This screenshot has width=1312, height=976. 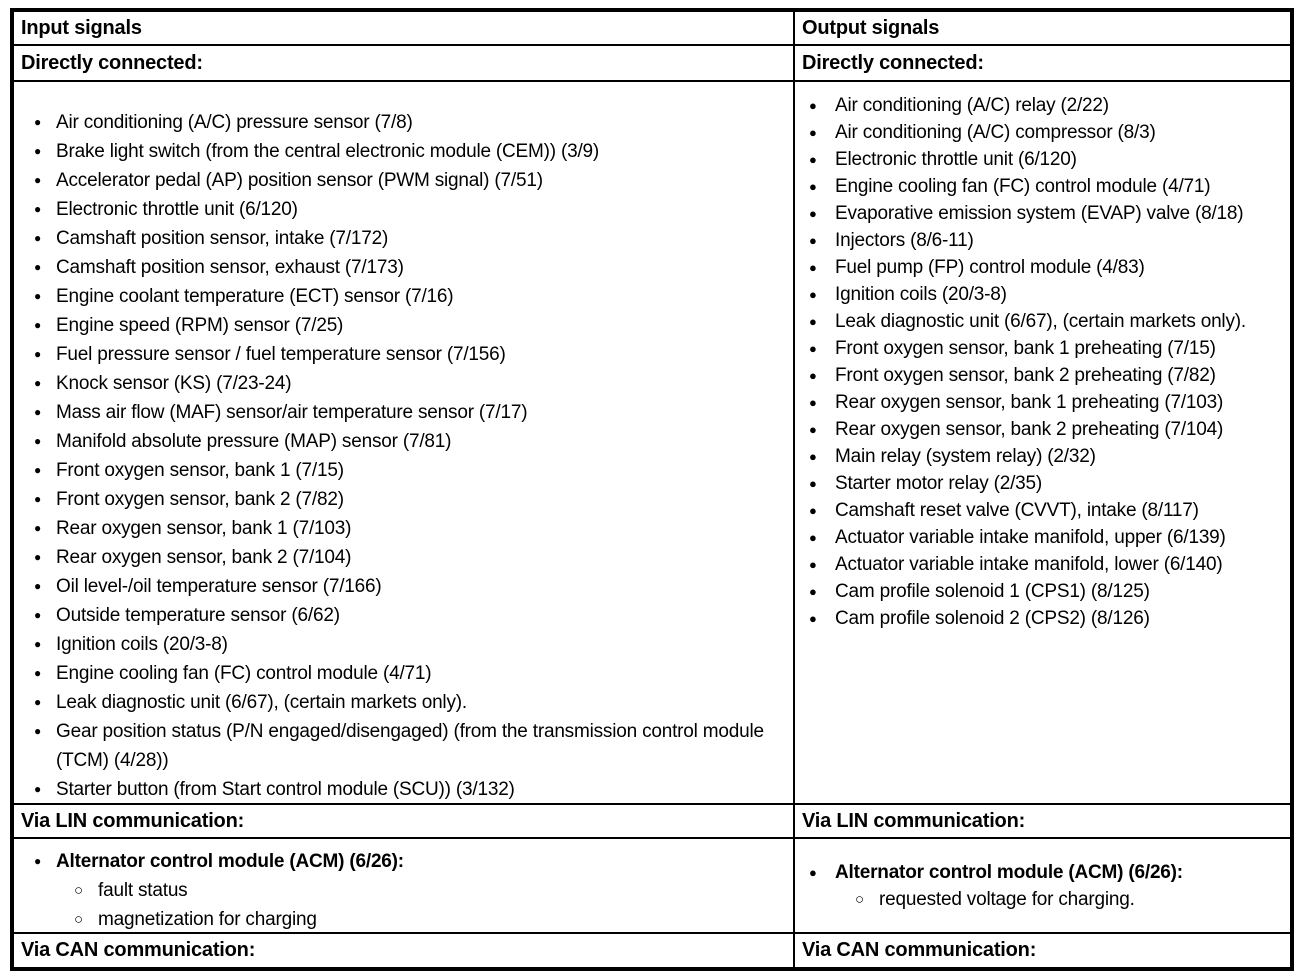 What do you see at coordinates (904, 240) in the screenshot?
I see `list-item-label: Injectors (8/6-11)` at bounding box center [904, 240].